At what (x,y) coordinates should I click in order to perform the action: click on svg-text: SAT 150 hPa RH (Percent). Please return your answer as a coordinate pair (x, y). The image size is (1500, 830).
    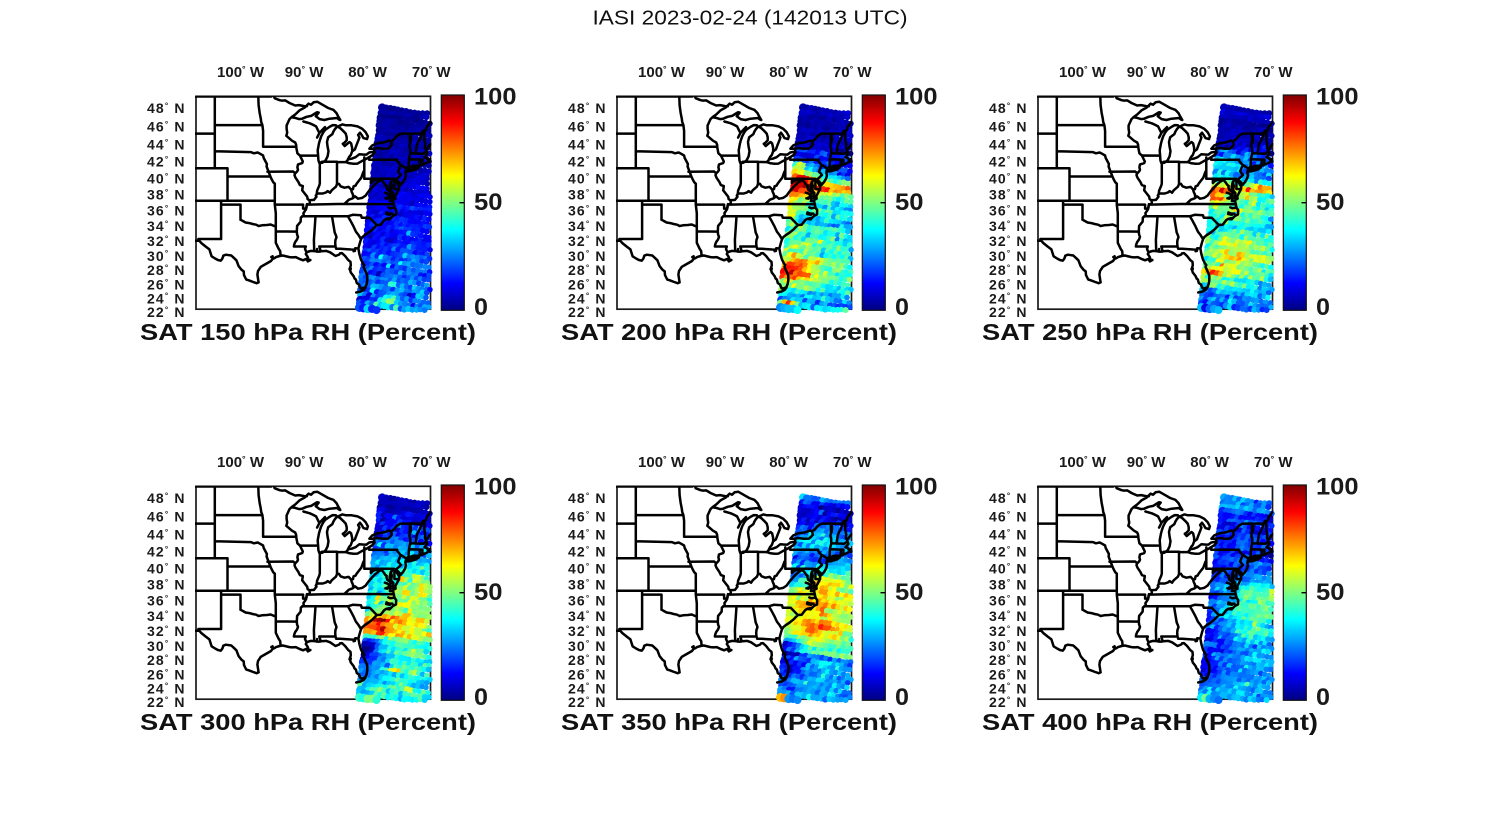
    Looking at the image, I should click on (308, 332).